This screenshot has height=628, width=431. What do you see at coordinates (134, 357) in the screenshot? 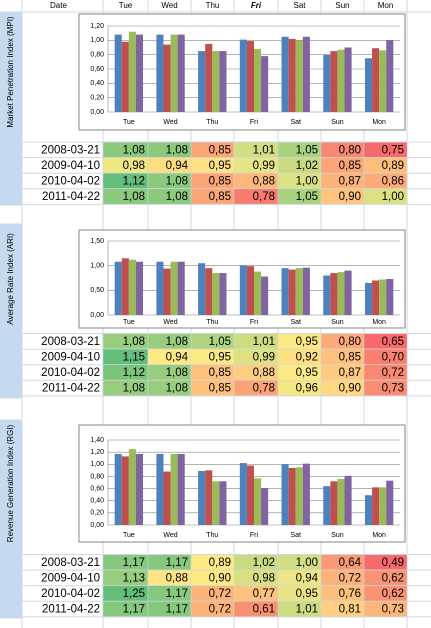
I see `cell-value: 1,15` at bounding box center [134, 357].